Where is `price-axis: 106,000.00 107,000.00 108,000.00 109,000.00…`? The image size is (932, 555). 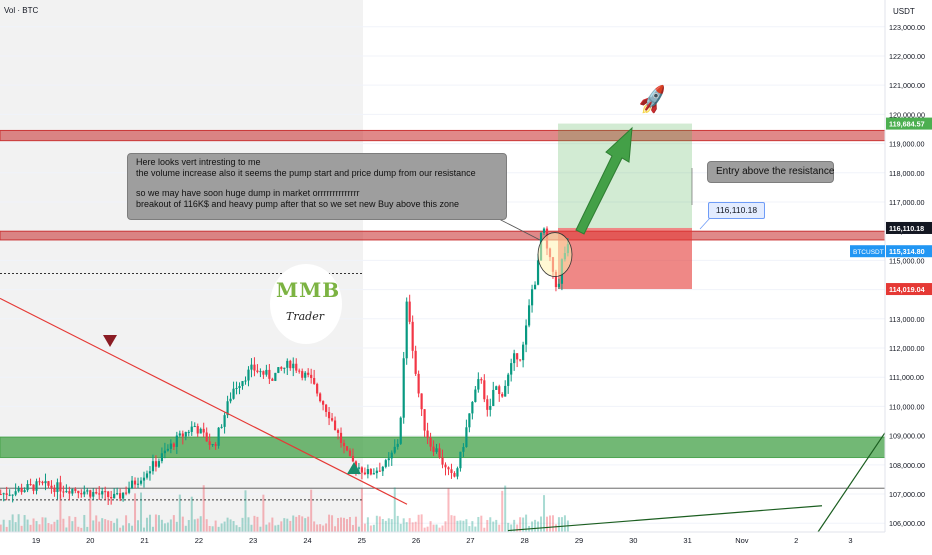 price-axis: 106,000.00 107,000.00 108,000.00 109,000.00… is located at coordinates (908, 275).